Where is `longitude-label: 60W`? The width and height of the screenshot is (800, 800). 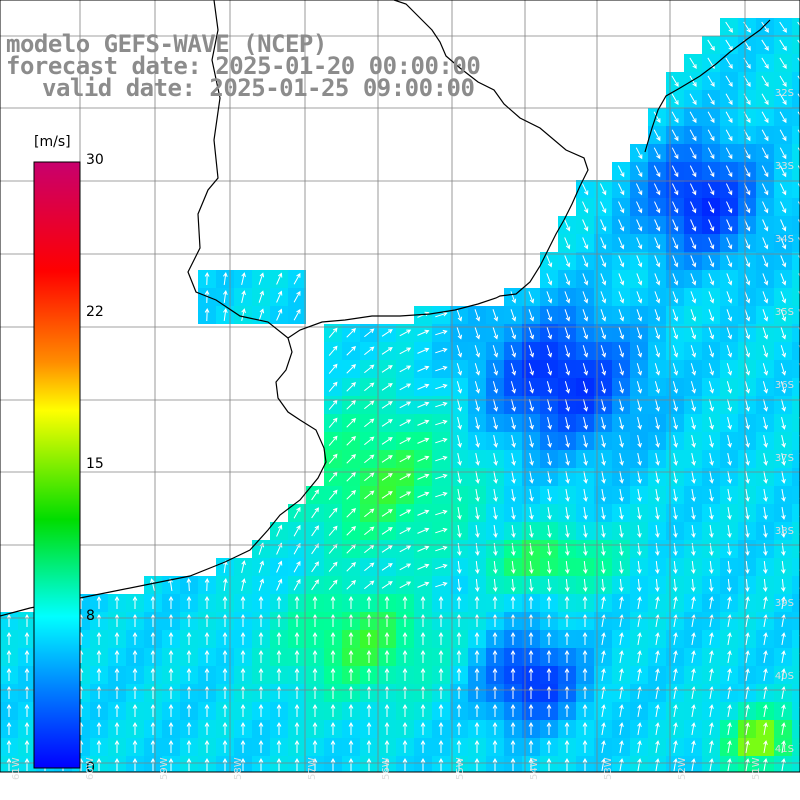 longitude-label: 60W is located at coordinates (90, 768).